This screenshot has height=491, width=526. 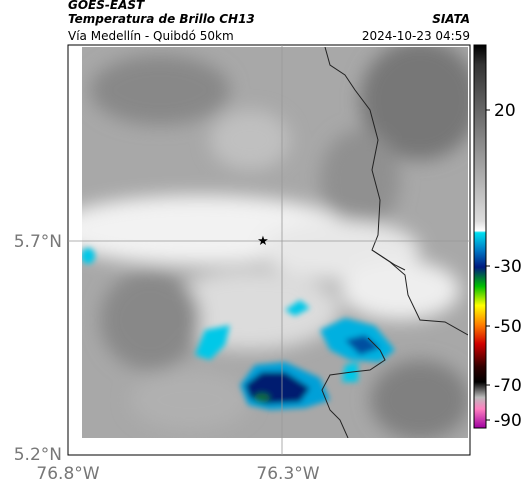 I want to click on lon-label: 76.3°W, so click(x=287, y=474).